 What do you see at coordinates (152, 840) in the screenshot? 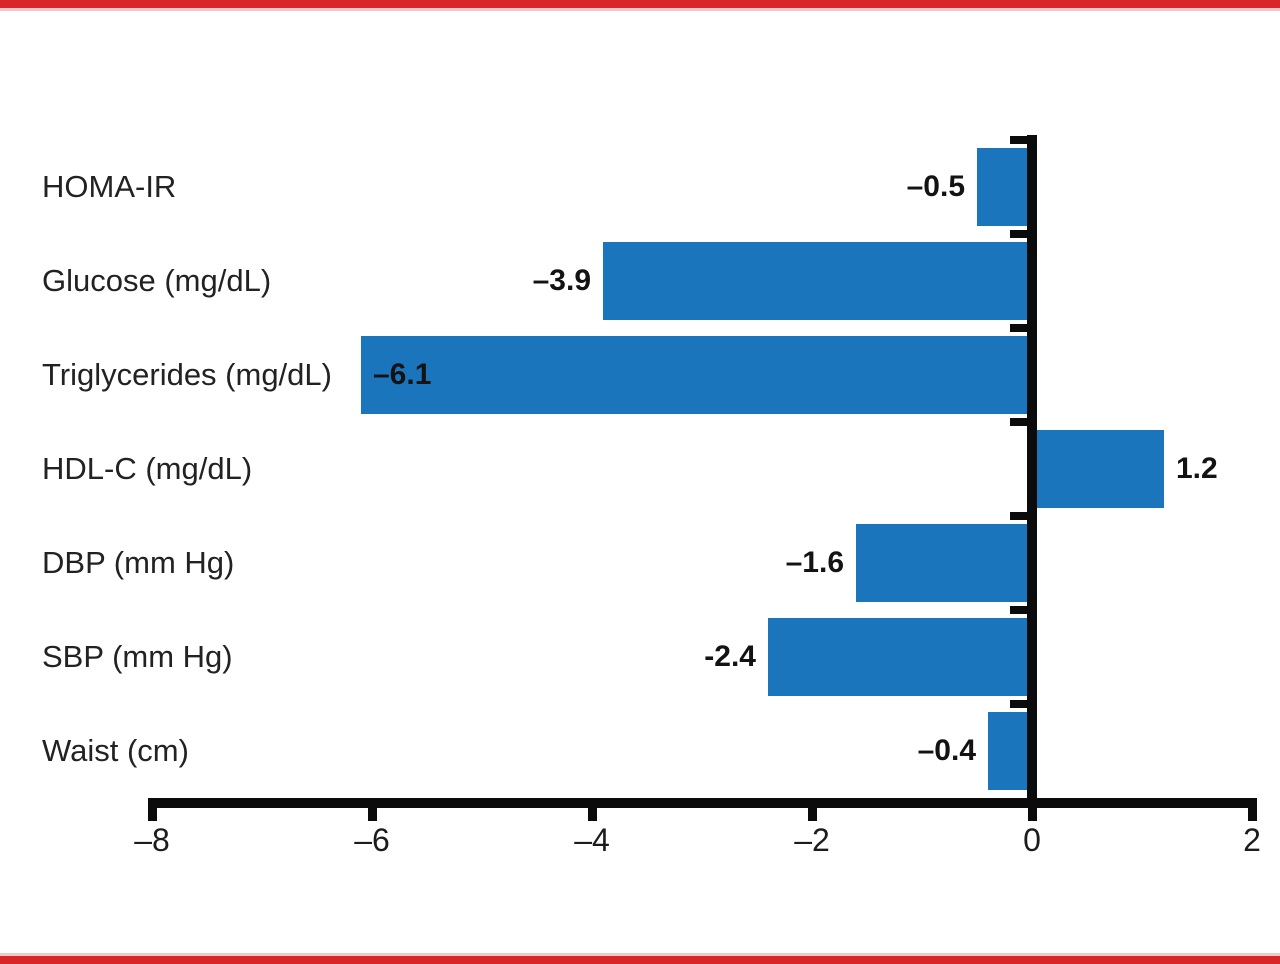
I see `x-axis-tick-label: –8` at bounding box center [152, 840].